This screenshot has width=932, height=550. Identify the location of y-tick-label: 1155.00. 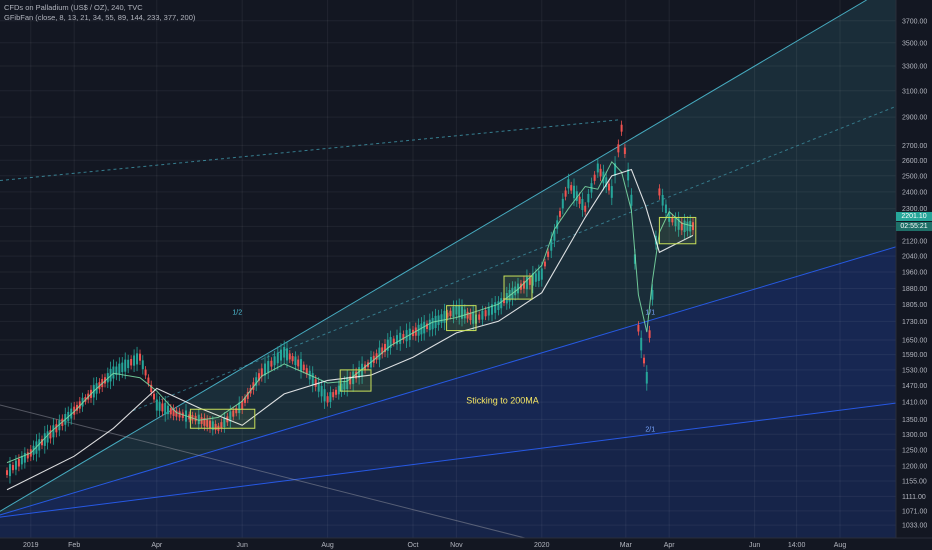
(914, 482).